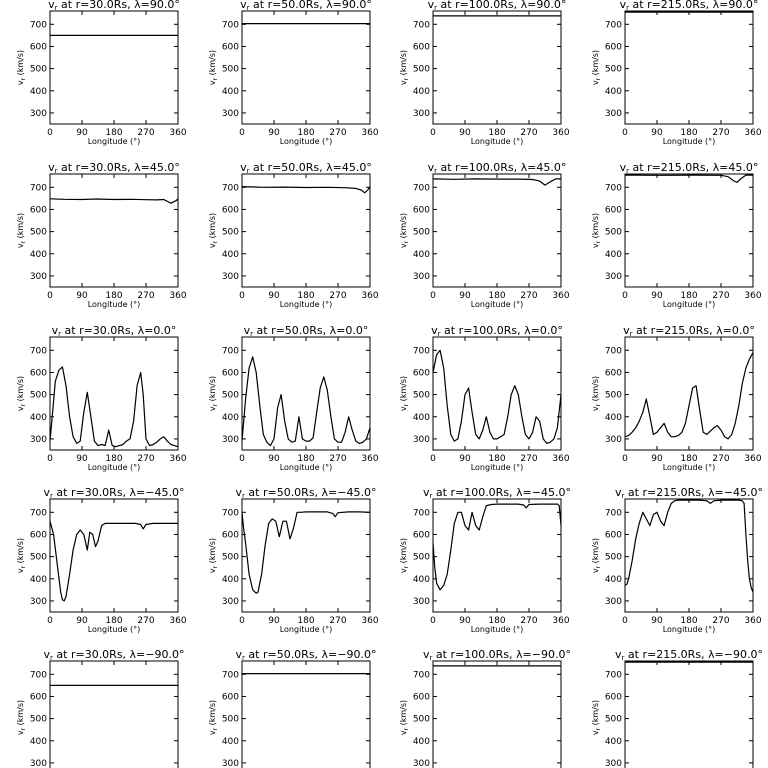 The image size is (768, 768). What do you see at coordinates (689, 6) in the screenshot?
I see `chart-title: vr at r=215.0Rs, λ=90.0°` at bounding box center [689, 6].